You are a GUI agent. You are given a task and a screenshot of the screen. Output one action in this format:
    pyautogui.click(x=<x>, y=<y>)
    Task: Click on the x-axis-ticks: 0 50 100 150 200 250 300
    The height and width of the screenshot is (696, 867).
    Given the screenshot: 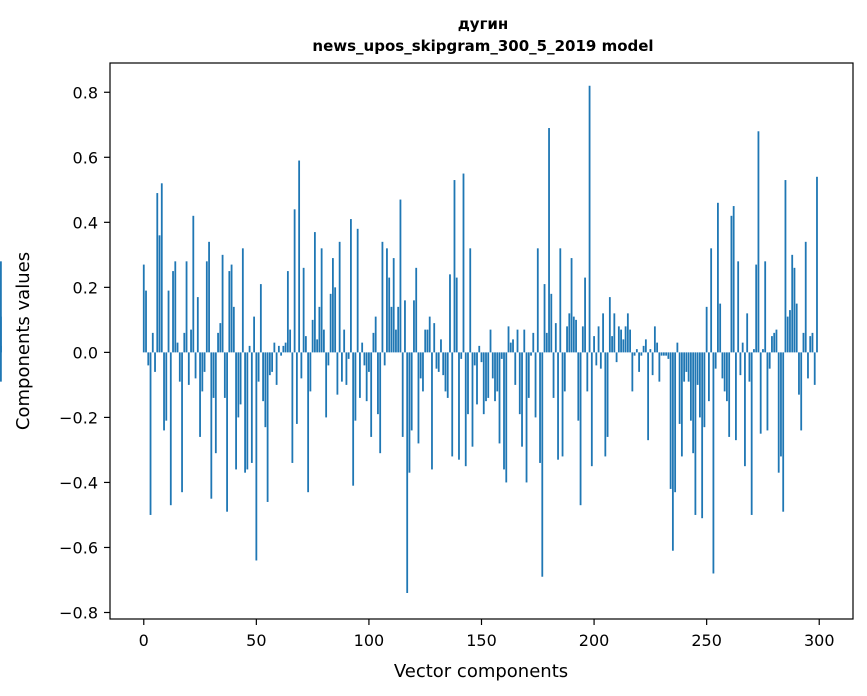 What is the action you would take?
    pyautogui.click(x=487, y=634)
    